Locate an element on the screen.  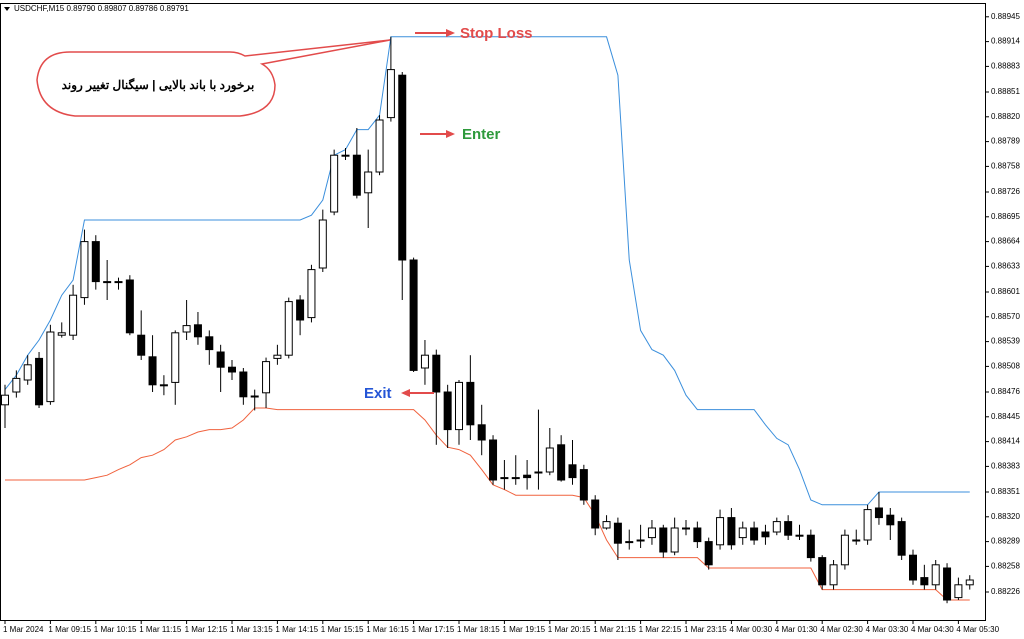
x-tick-label: 1 Mar 19:15 is located at coordinates (523, 629).